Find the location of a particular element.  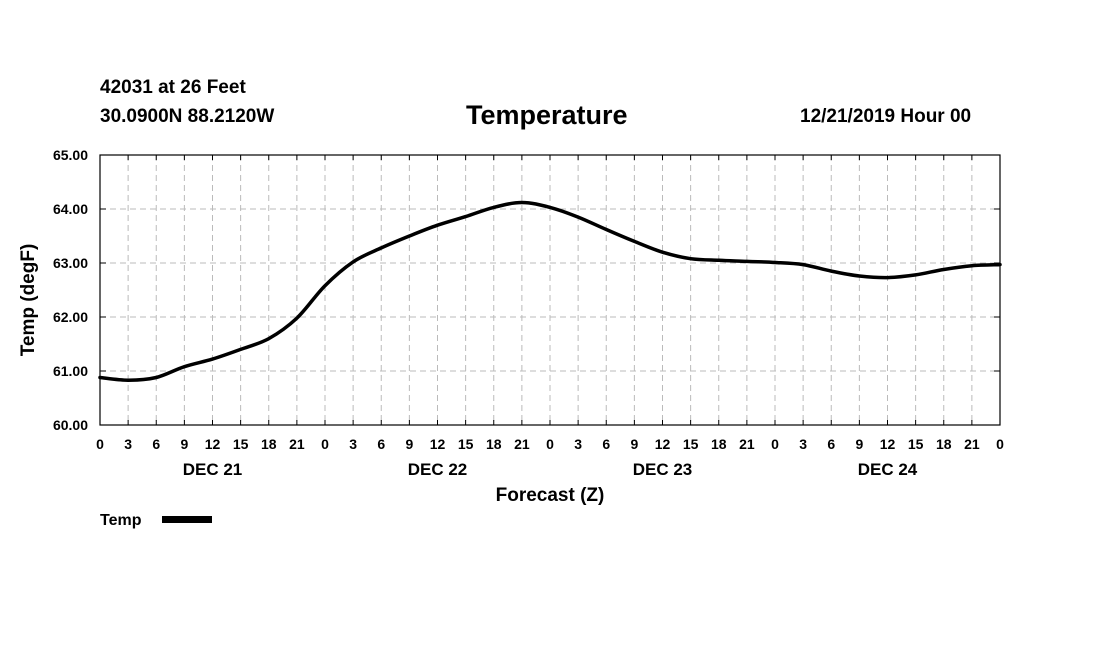

legend-swatch is located at coordinates (187, 519).